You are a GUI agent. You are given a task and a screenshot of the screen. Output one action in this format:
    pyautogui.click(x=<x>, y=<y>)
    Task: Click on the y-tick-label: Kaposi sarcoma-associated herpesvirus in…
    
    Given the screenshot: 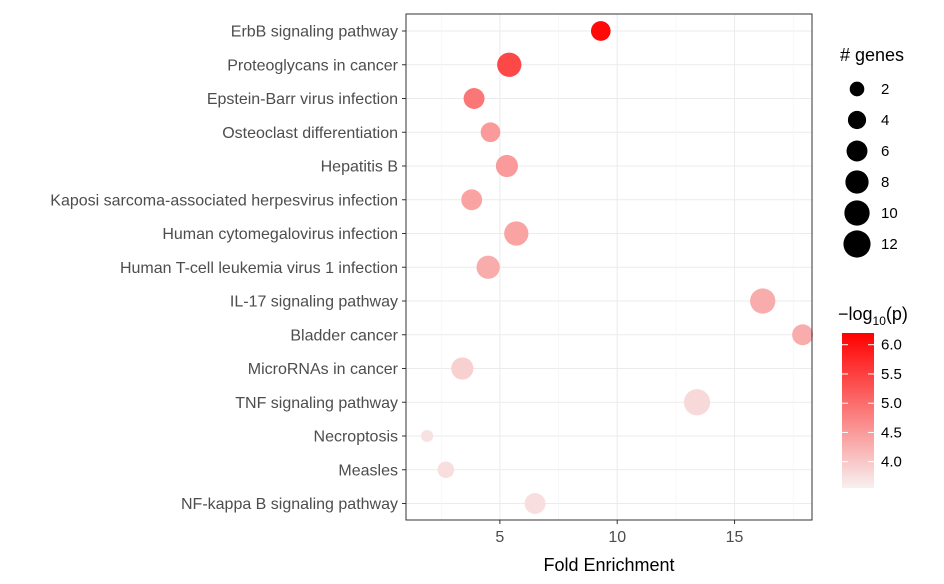 What is the action you would take?
    pyautogui.click(x=224, y=200)
    